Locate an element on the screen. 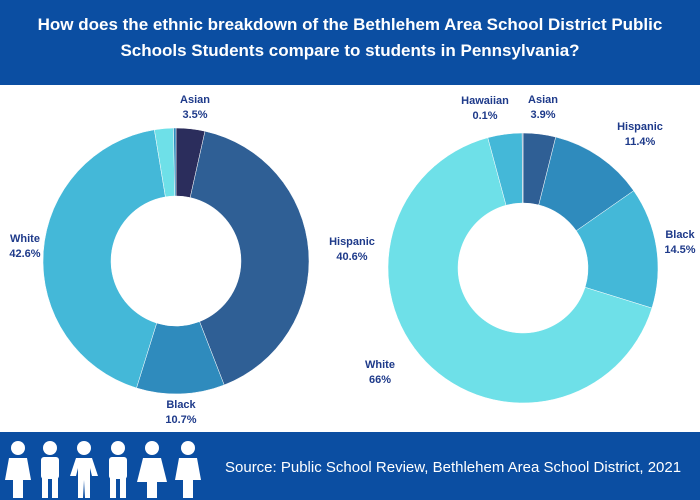 This screenshot has width=700, height=500. slice-label: Hawaiian is located at coordinates (485, 101).